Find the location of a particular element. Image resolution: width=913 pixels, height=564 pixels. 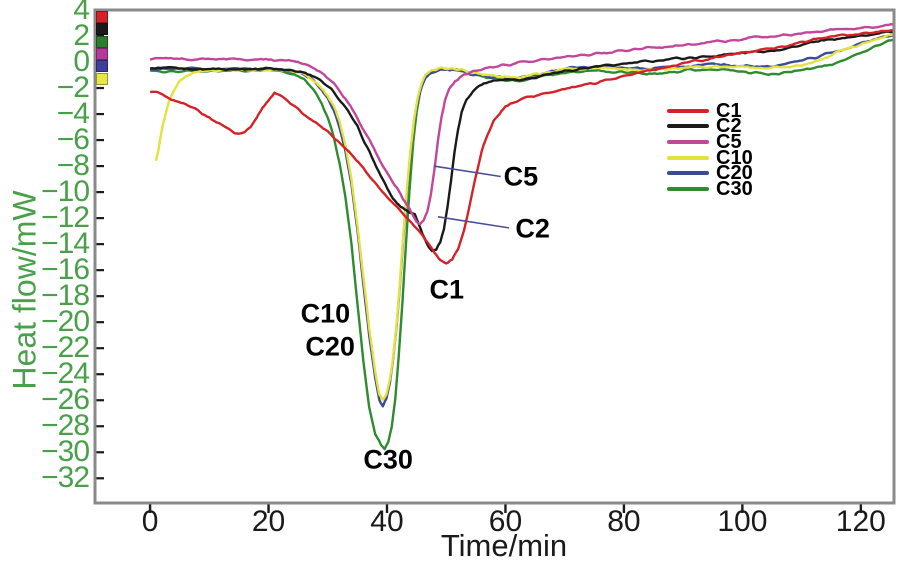

legend-item-label: C20 is located at coordinates (734, 173).